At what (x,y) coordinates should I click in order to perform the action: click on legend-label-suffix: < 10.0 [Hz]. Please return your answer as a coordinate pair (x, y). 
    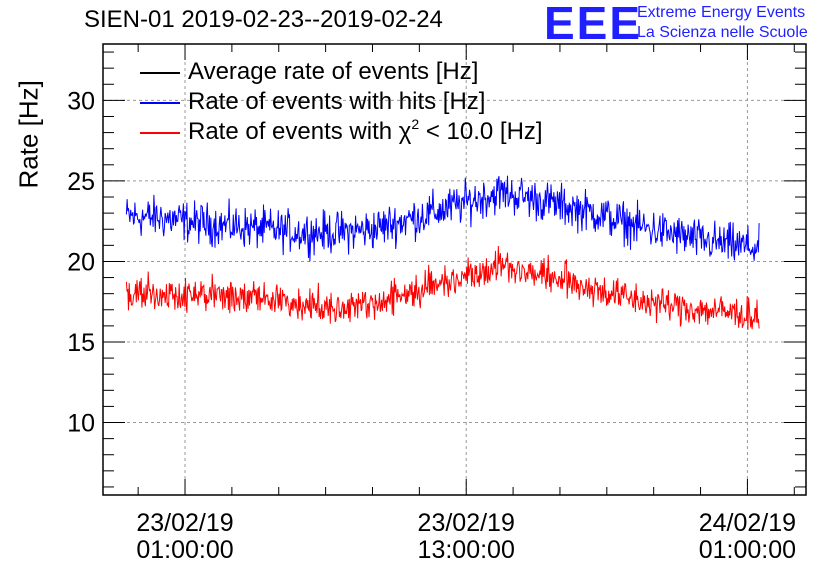
    Looking at the image, I should click on (481, 131).